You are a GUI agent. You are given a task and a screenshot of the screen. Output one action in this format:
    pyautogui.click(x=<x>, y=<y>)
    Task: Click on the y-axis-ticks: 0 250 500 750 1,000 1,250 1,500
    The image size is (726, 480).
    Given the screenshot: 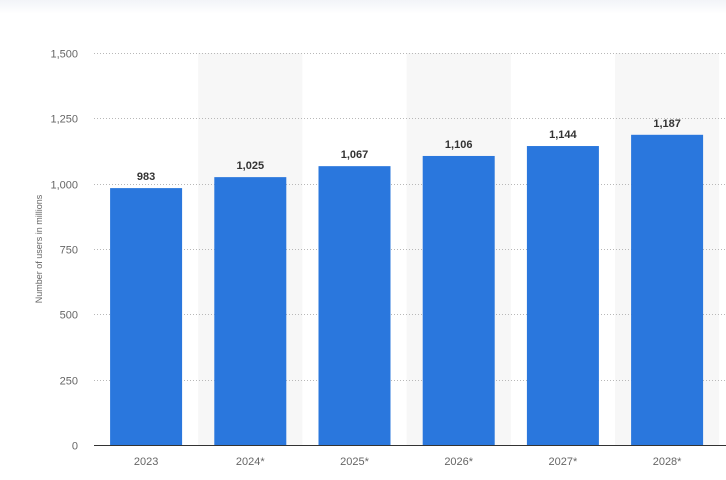 What is the action you would take?
    pyautogui.click(x=64, y=251)
    